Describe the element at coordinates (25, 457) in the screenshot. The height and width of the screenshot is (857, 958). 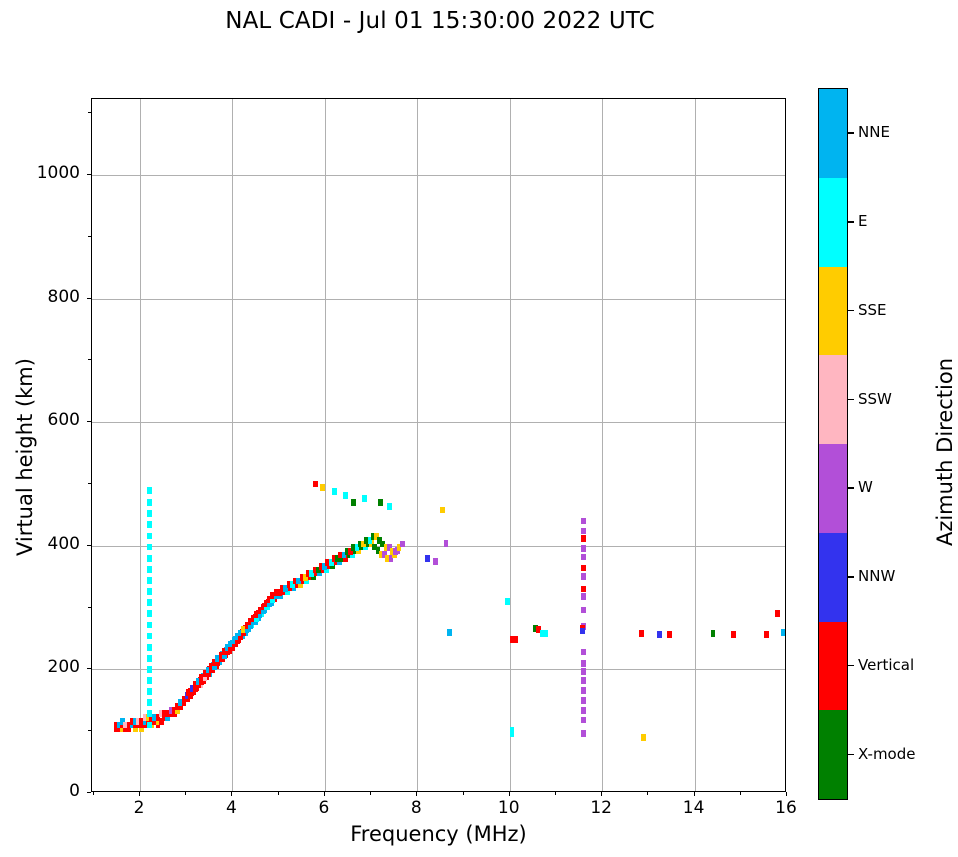
I see `y-axis-label: Virtual height (km)` at that location.